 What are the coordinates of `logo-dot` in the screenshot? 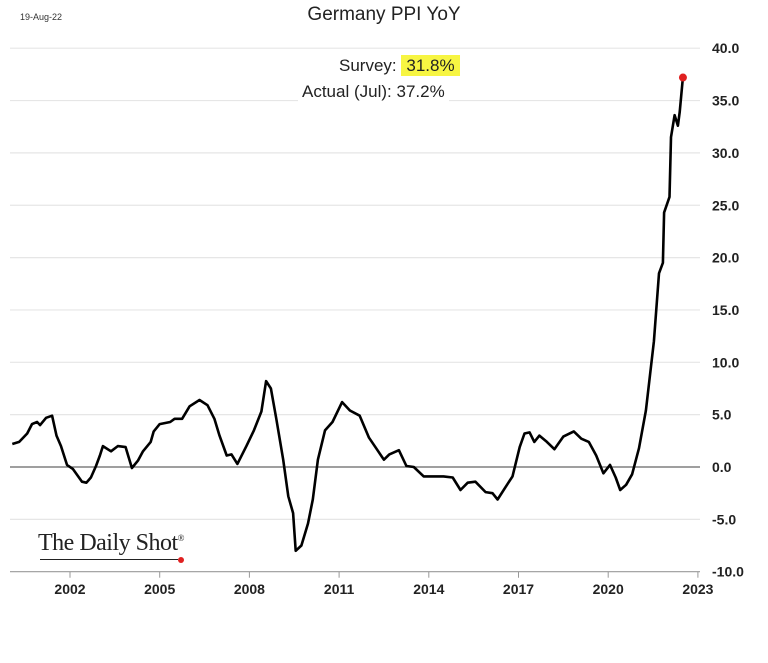 It's located at (181, 560).